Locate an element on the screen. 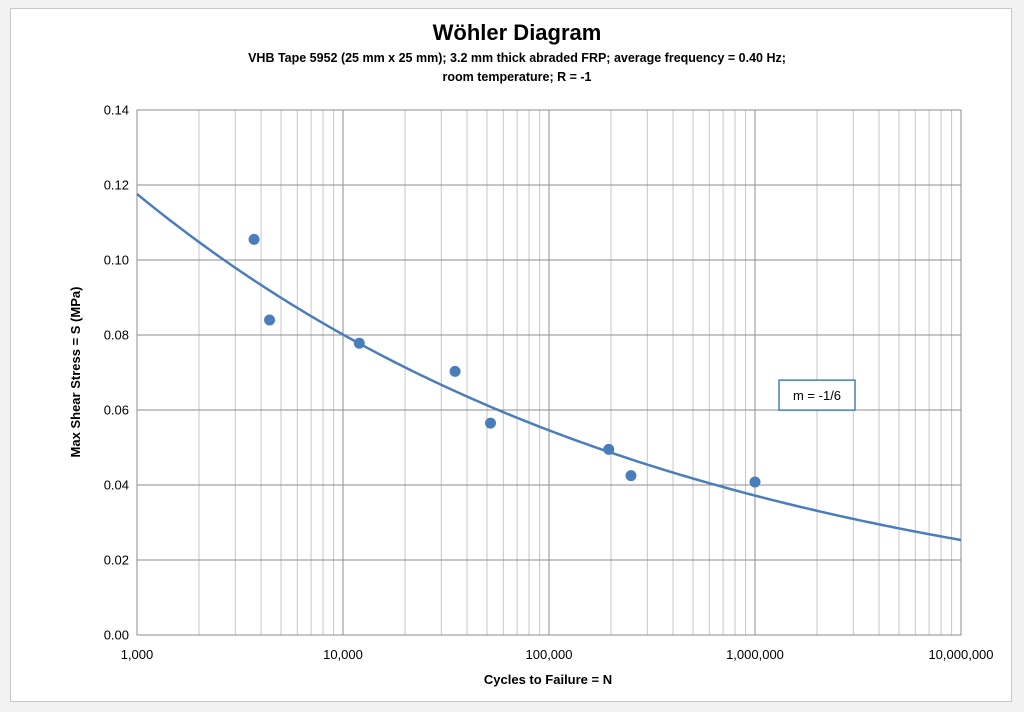  x-tick-label: 10,000 is located at coordinates (343, 654).